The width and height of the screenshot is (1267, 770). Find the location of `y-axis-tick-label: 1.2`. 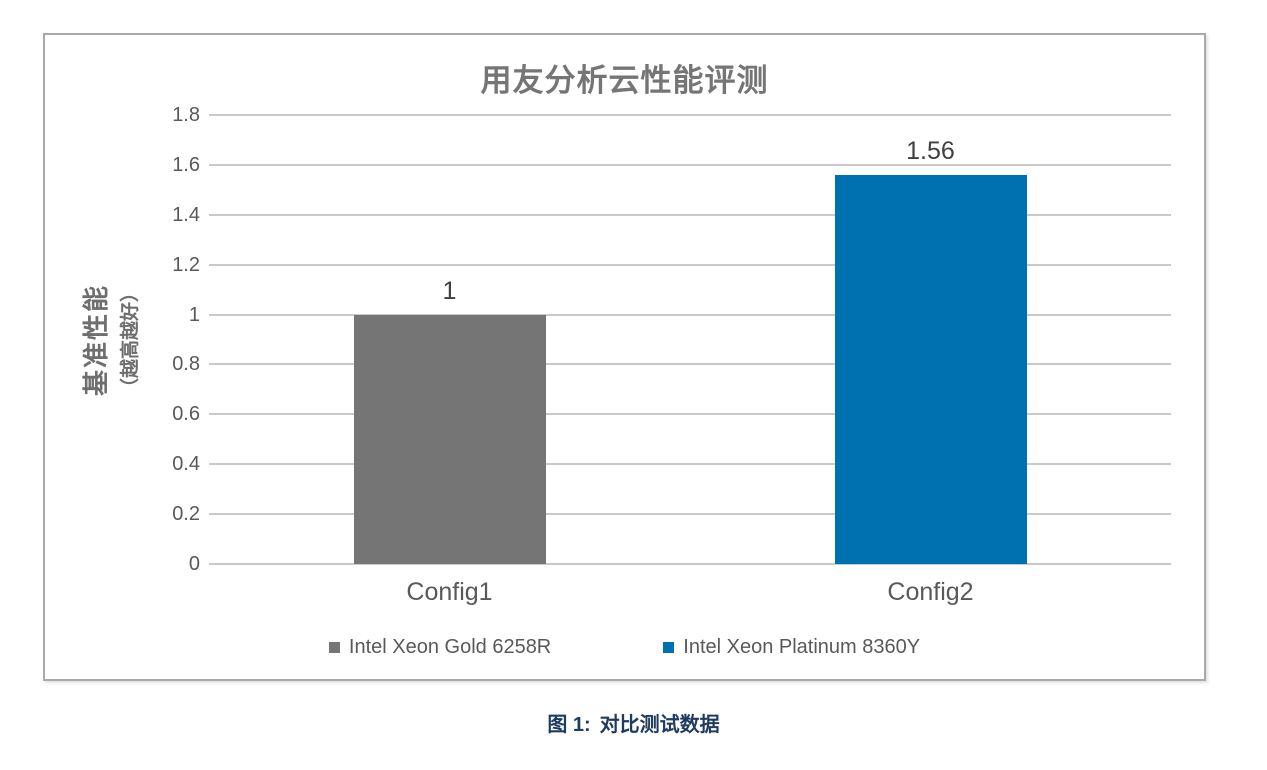

y-axis-tick-label: 1.2 is located at coordinates (186, 264).